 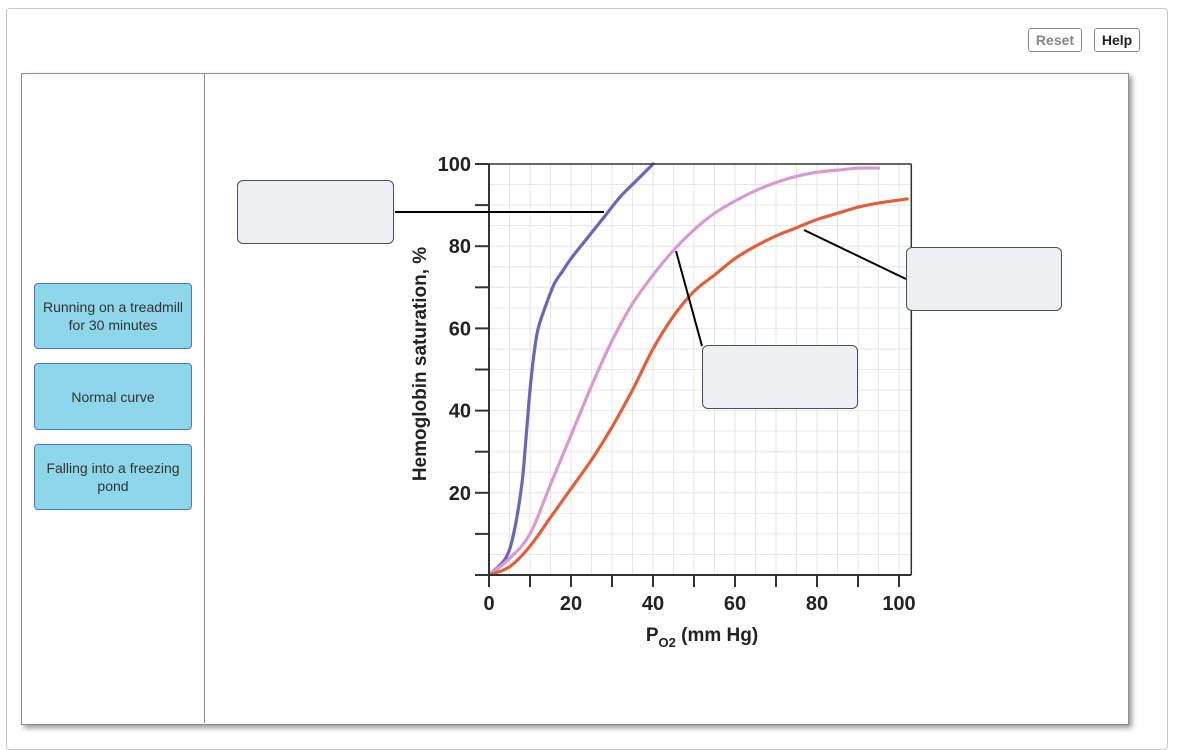 I want to click on x-tick-label: 0, so click(x=488, y=604).